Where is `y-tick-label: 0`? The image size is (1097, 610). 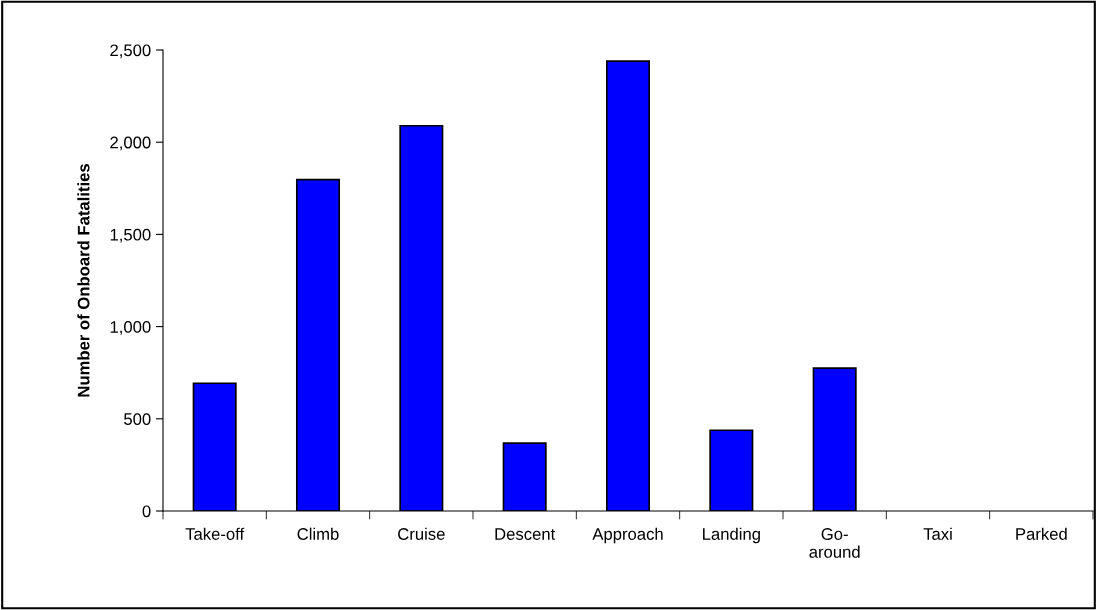
y-tick-label: 0 is located at coordinates (146, 511).